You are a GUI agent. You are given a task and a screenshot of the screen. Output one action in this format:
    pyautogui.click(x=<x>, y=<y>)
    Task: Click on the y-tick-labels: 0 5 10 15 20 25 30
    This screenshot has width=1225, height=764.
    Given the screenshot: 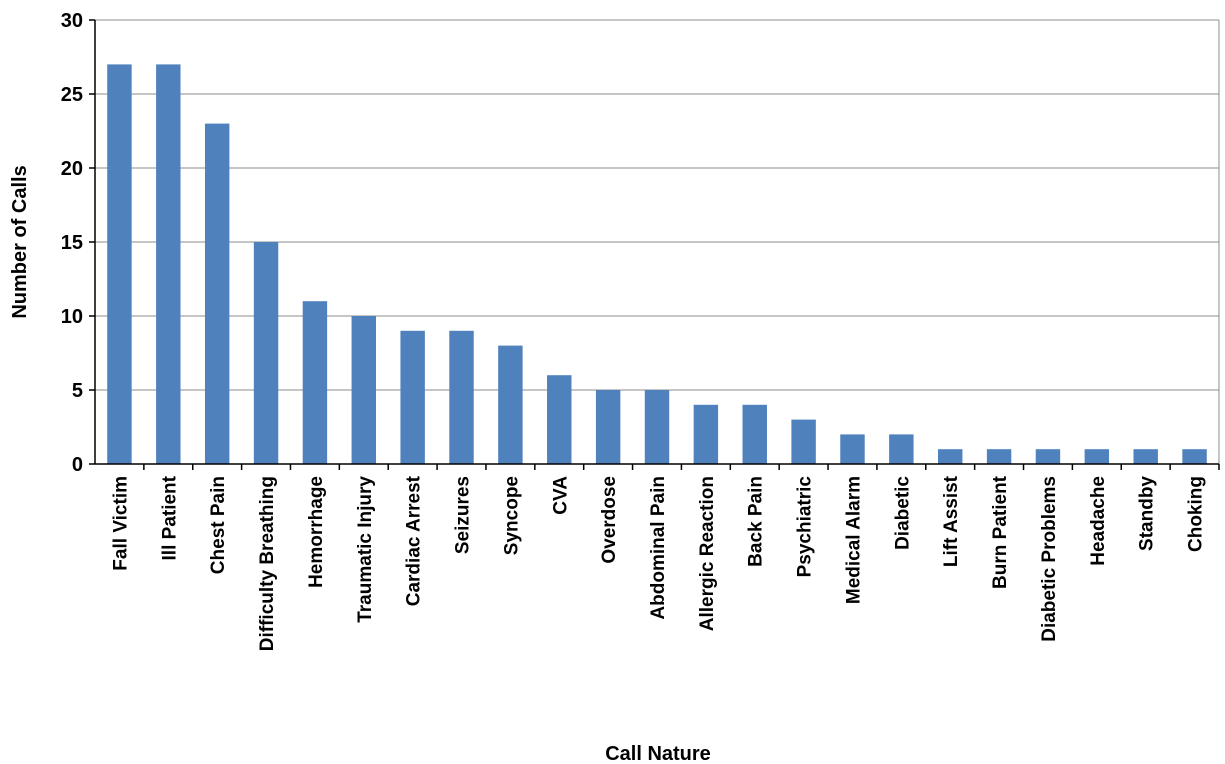 What is the action you would take?
    pyautogui.click(x=72, y=243)
    